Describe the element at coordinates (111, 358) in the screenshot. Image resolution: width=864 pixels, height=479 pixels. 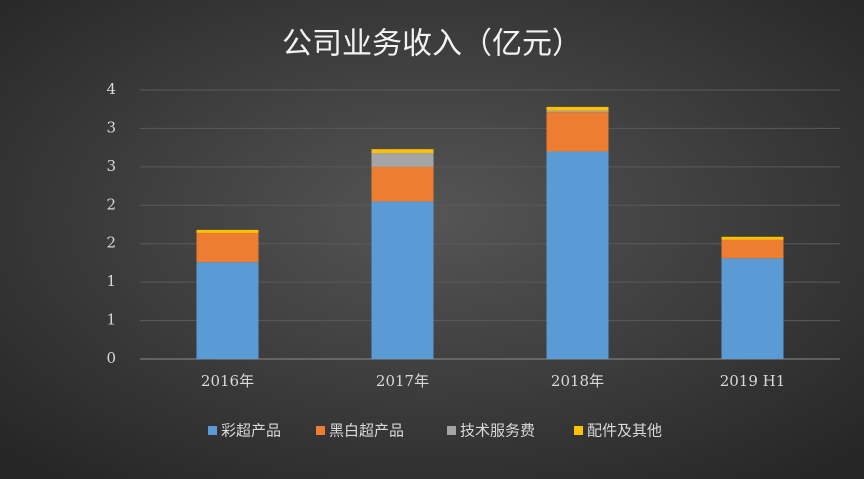
I see `y-tick-label: 0` at that location.